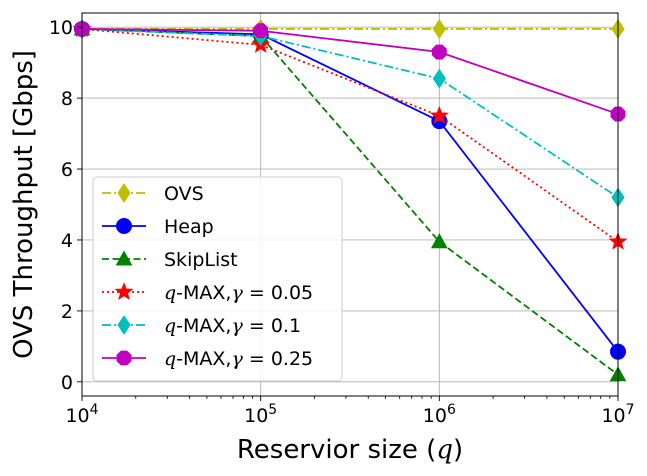 This screenshot has height=476, width=647. I want to click on legend-label: q-MAX,γ = 0.25, so click(238, 359).